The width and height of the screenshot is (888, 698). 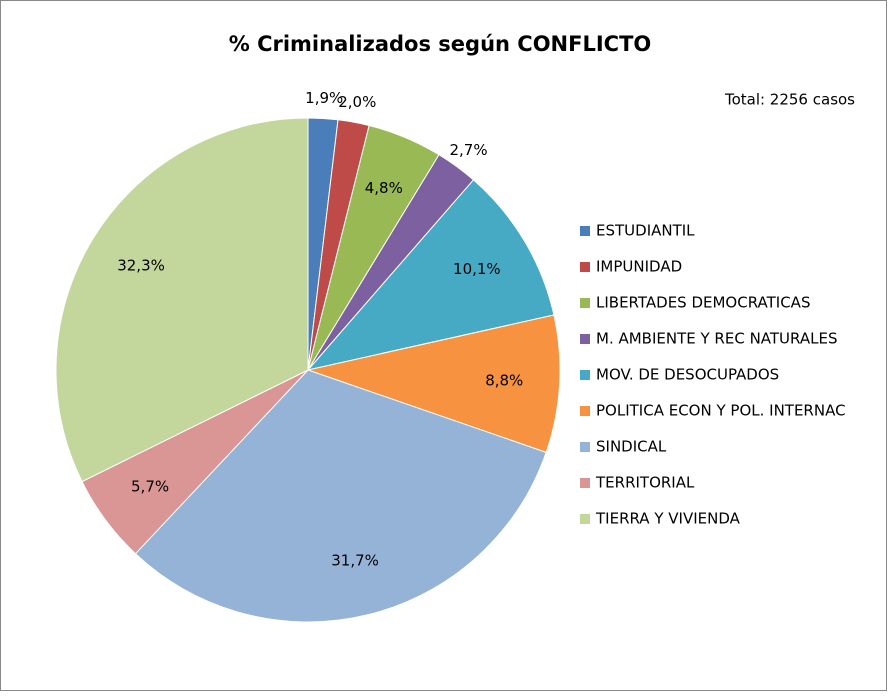 What do you see at coordinates (440, 44) in the screenshot?
I see `chart-title: % Criminalizados según CONFLICTO` at bounding box center [440, 44].